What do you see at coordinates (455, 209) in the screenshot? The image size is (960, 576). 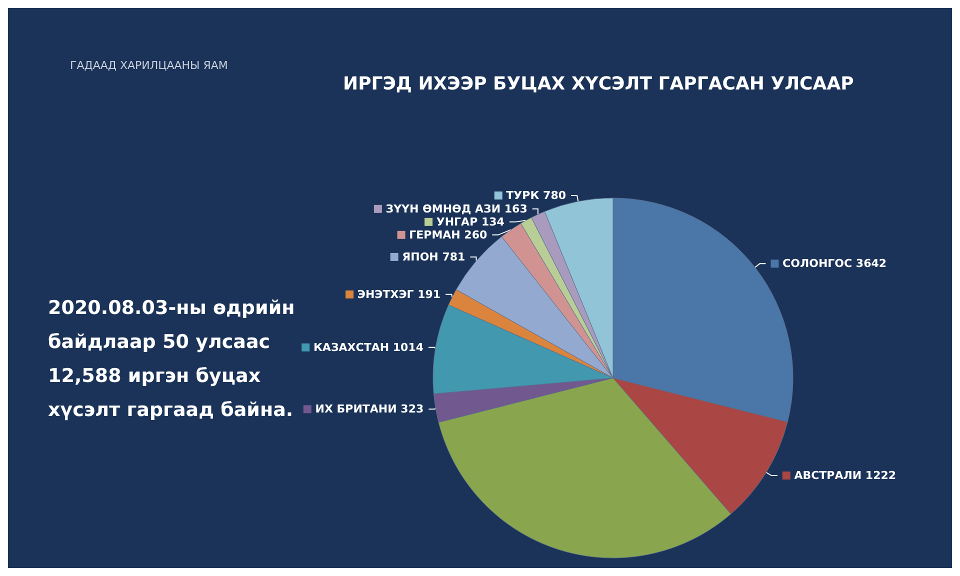 I see `legend-label: ЗҮҮН ӨМНӨД АЗИ 163` at bounding box center [455, 209].